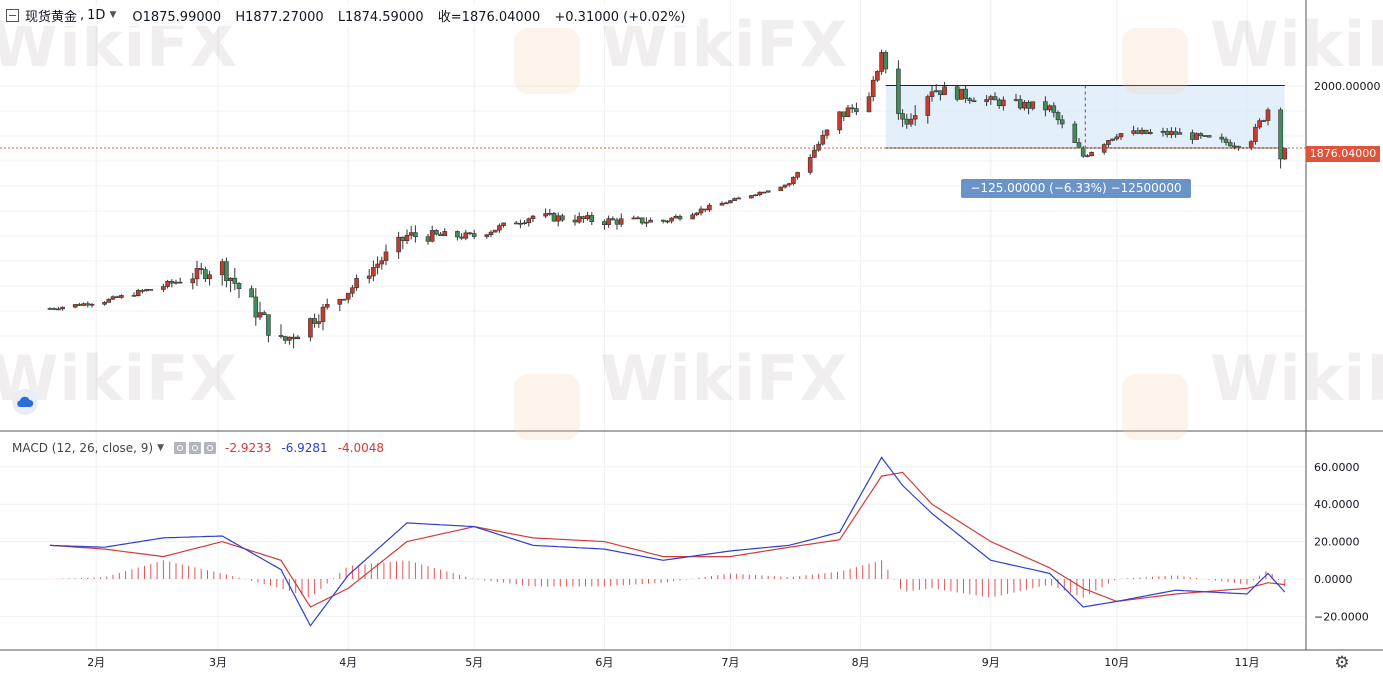 The image size is (1383, 675). Describe the element at coordinates (96, 15) in the screenshot. I see `interval-label: 1D` at that location.